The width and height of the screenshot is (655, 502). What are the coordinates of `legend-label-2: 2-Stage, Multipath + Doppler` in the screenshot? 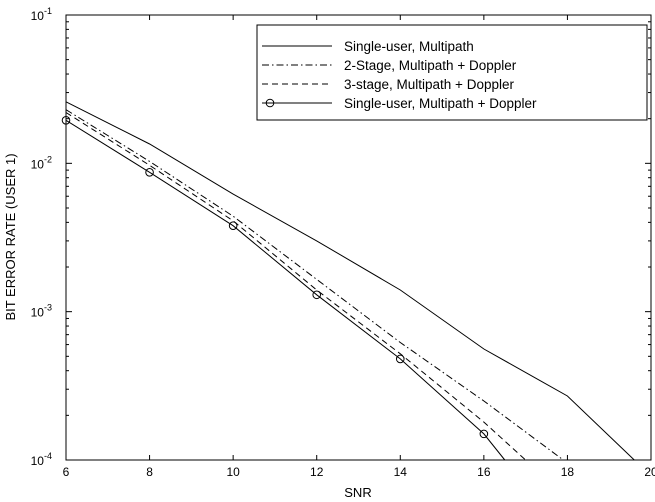 It's located at (430, 65).